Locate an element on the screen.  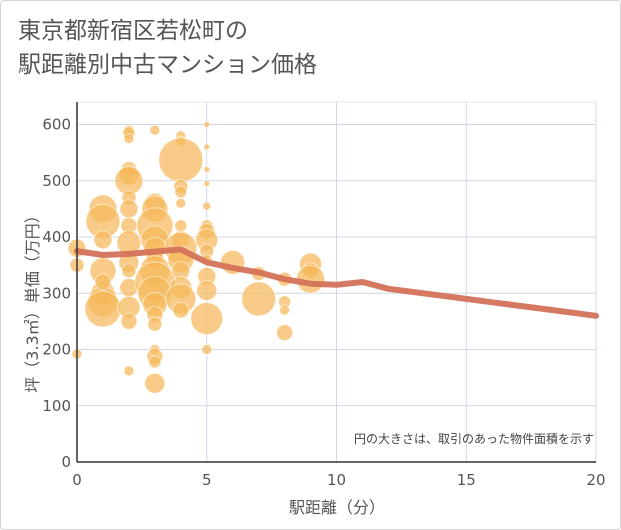
trend-line is located at coordinates (336, 282).